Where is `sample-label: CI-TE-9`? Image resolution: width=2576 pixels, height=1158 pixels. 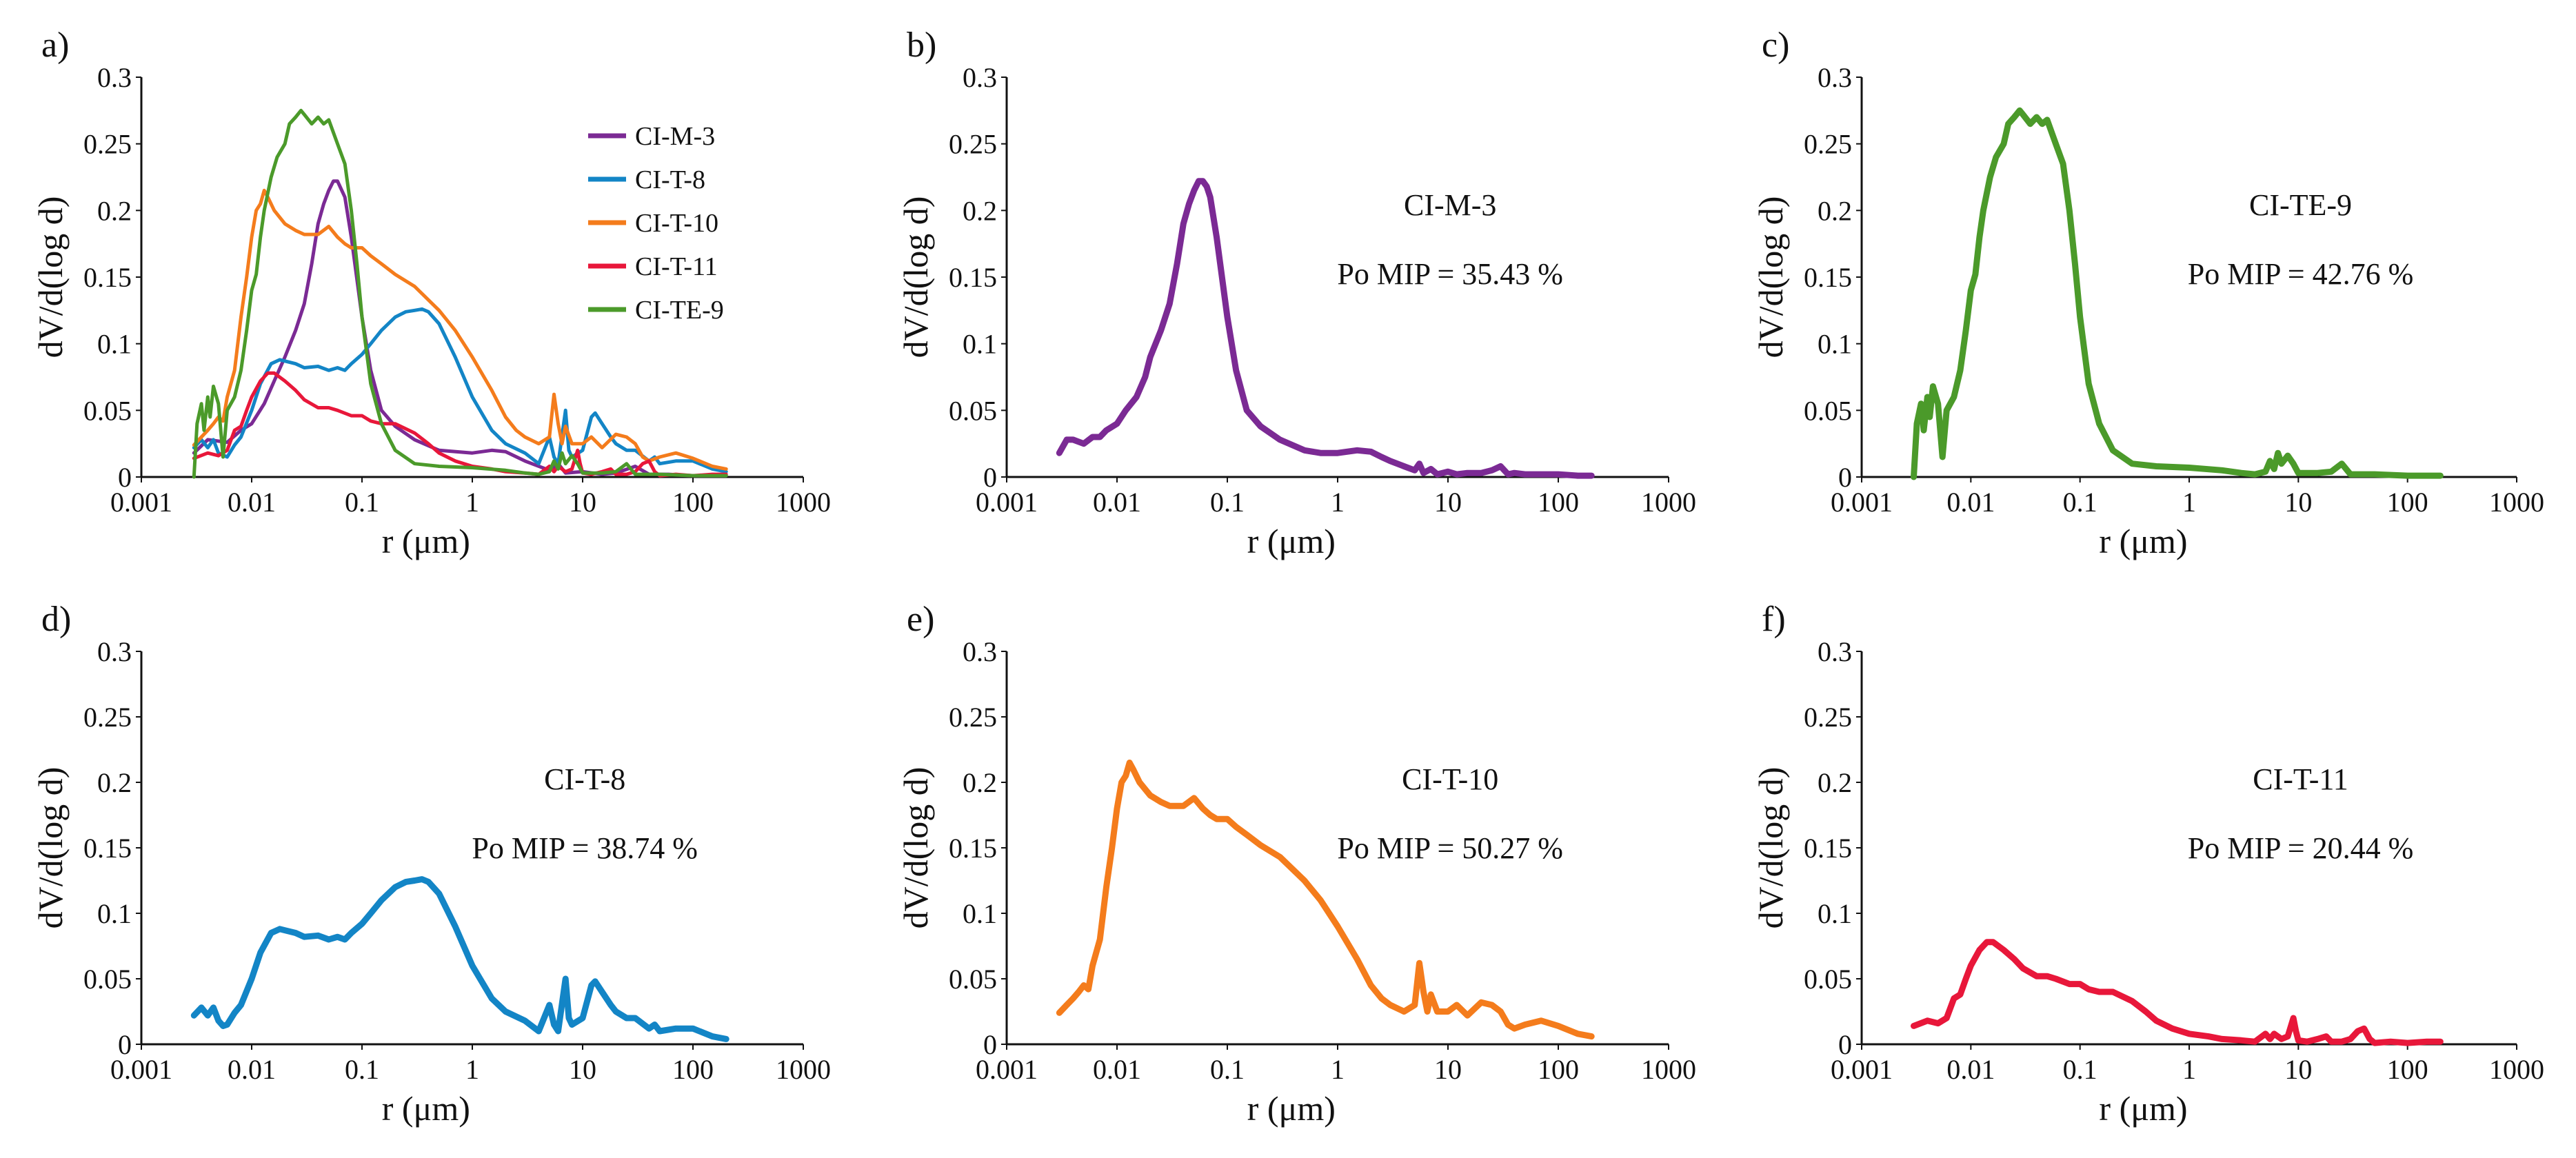 sample-label: CI-TE-9 is located at coordinates (2300, 205).